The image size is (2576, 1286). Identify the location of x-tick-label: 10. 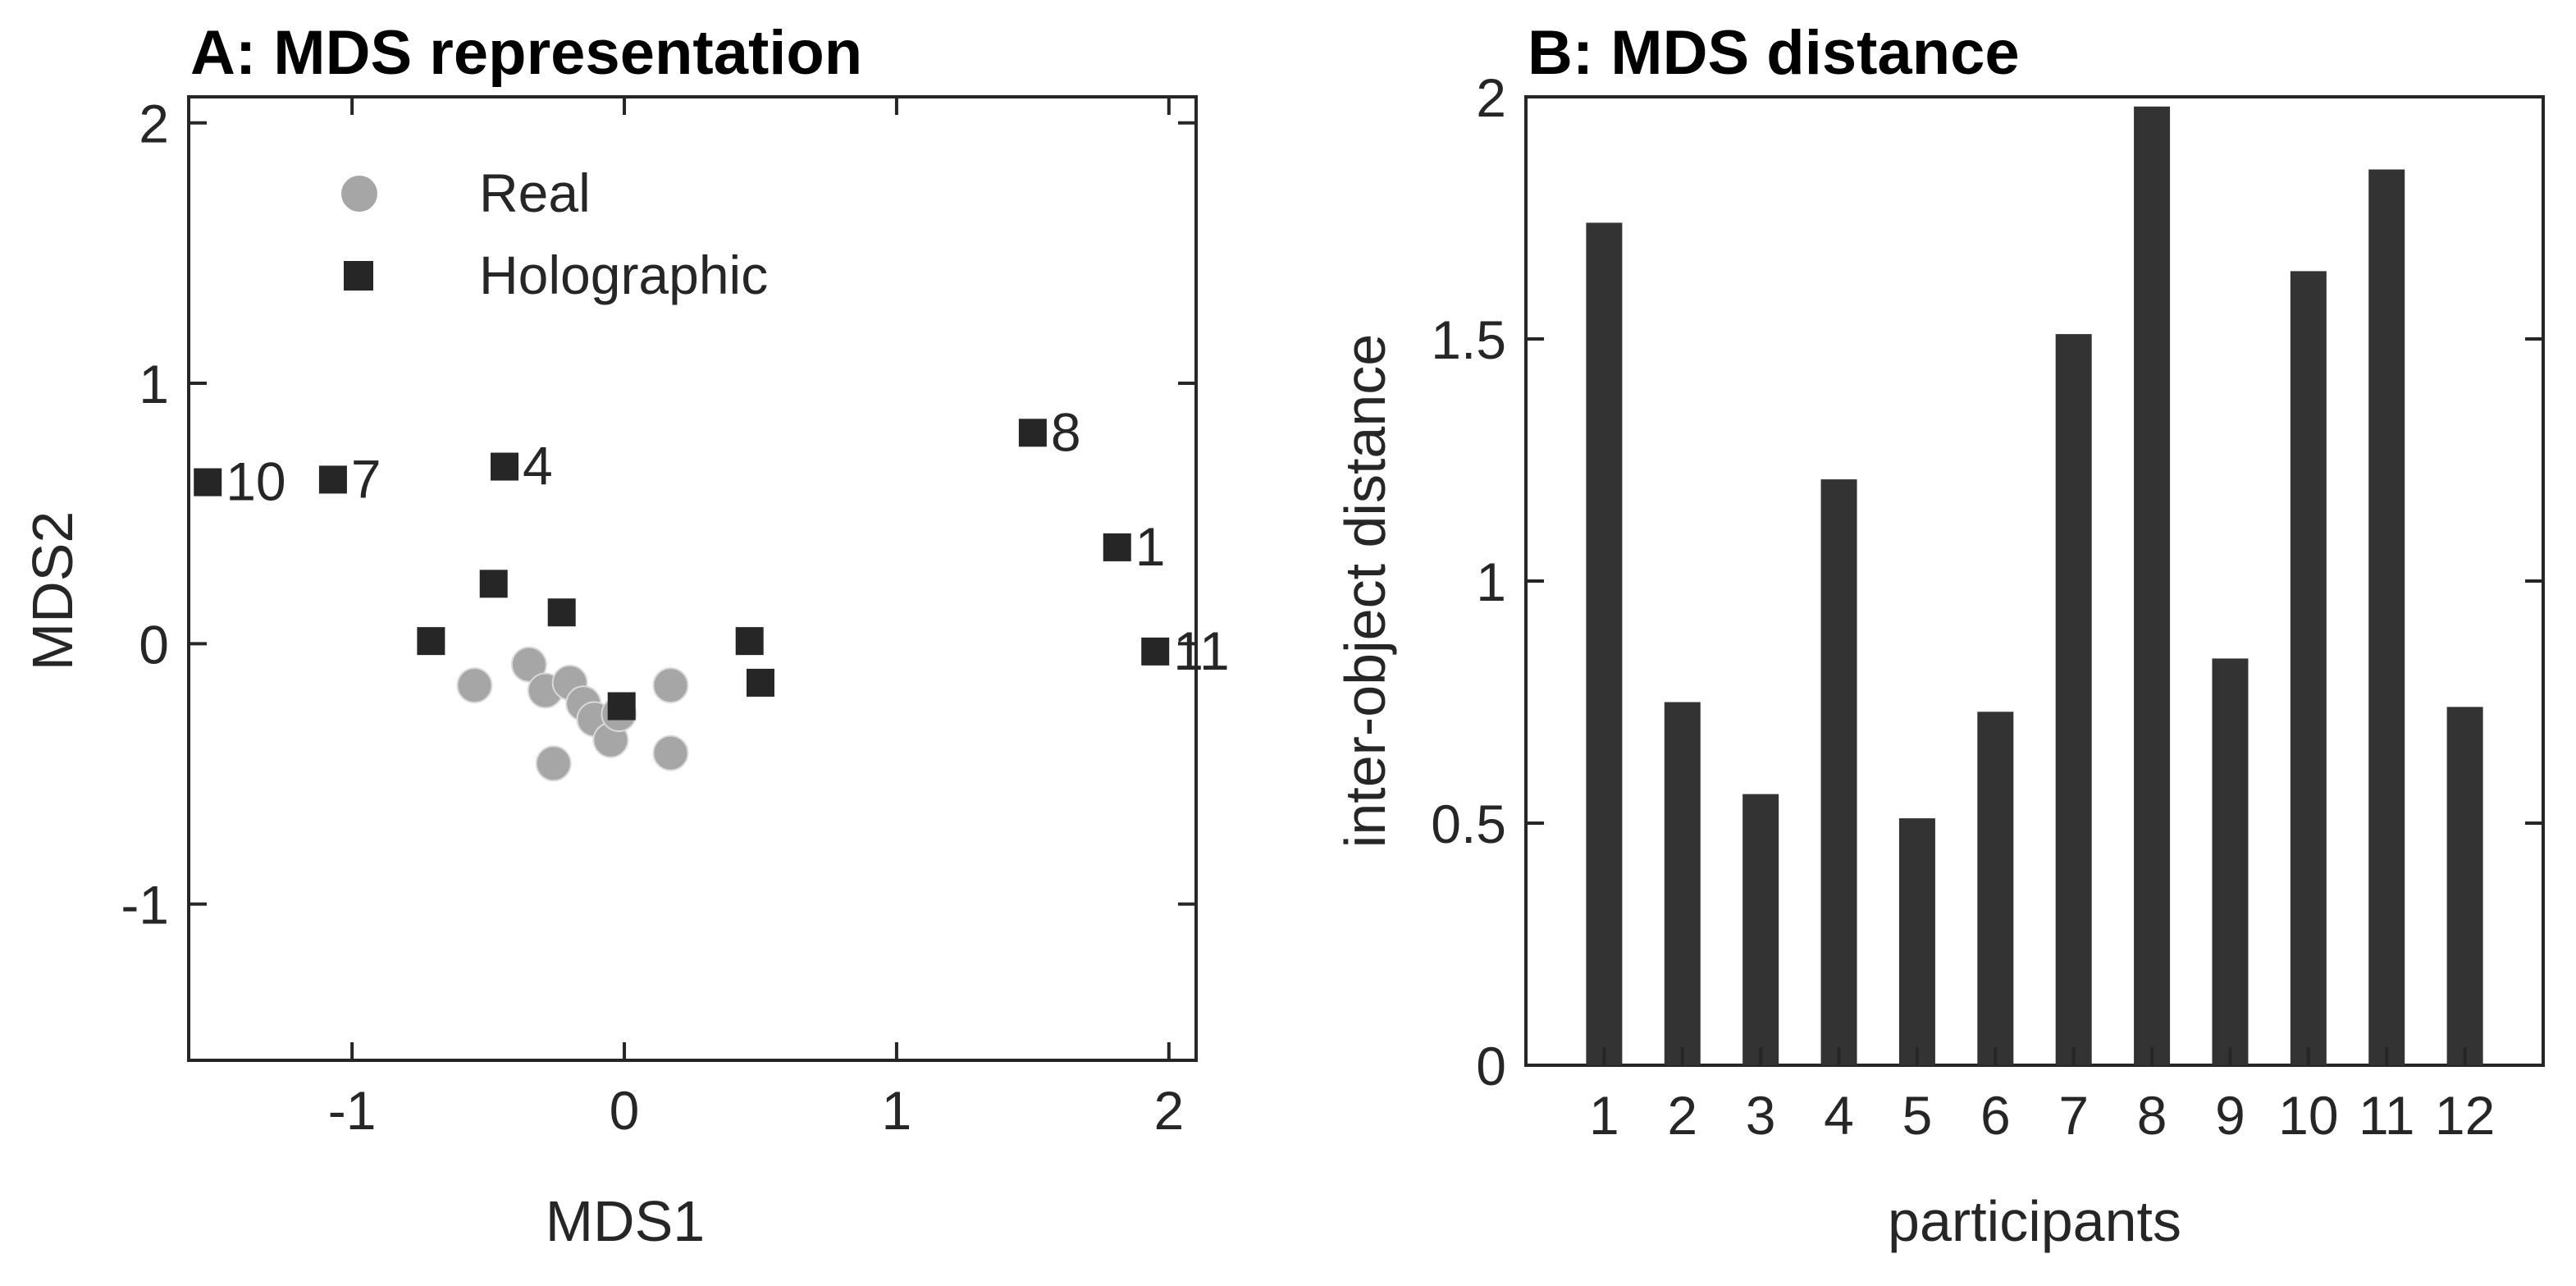
(2308, 1115).